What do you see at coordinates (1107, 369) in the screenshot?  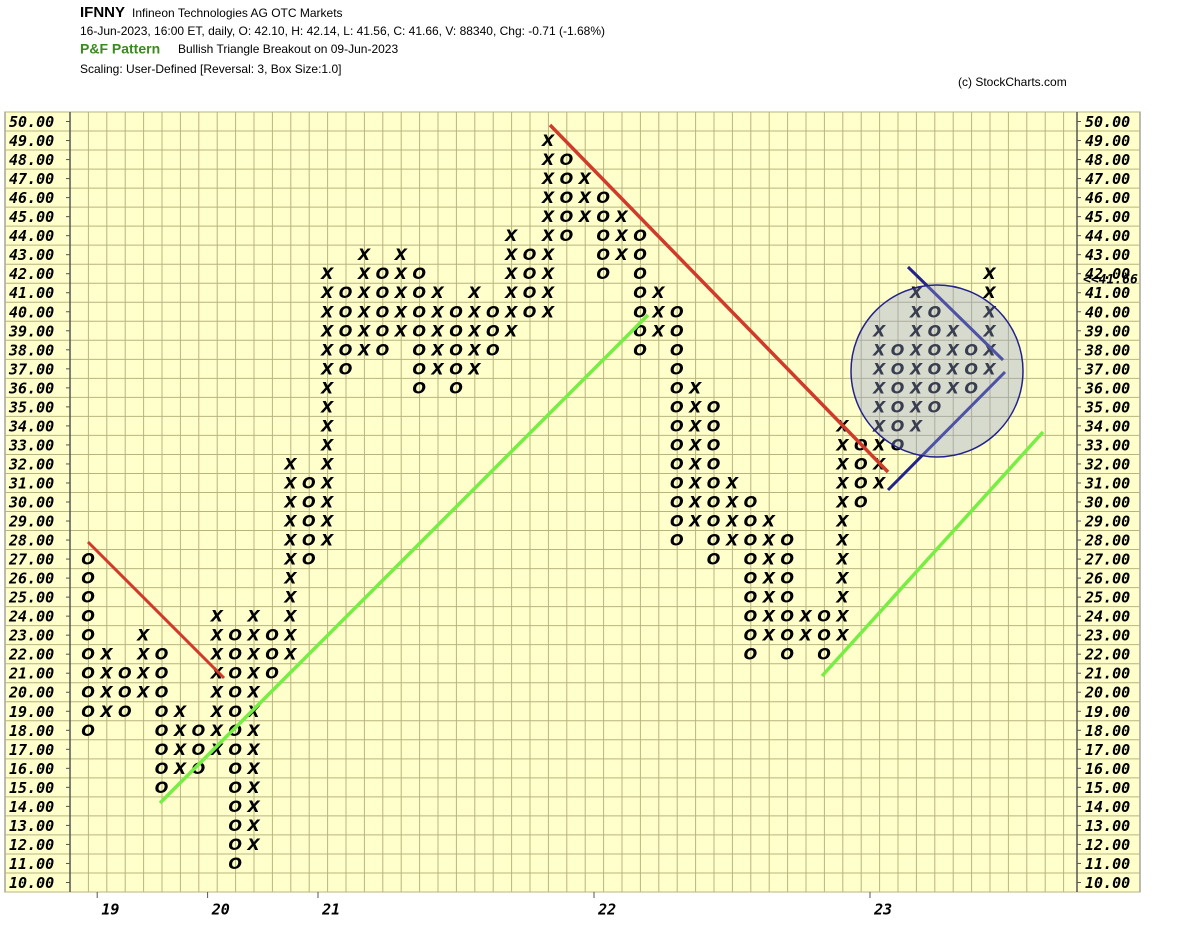 I see `y-tick-label: 37.00` at bounding box center [1107, 369].